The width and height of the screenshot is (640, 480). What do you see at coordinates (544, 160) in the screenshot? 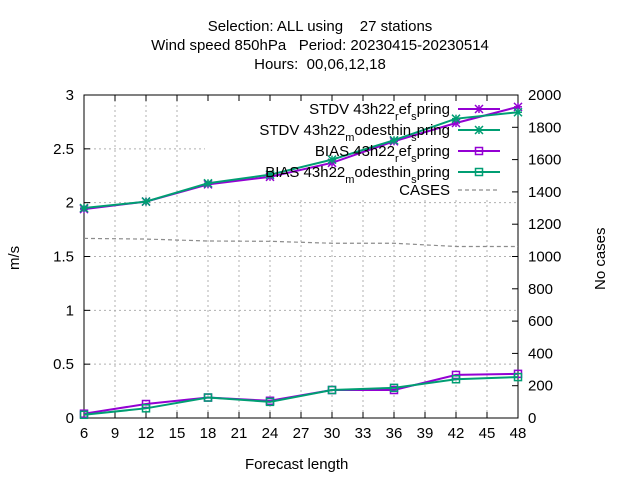
I see `y2-tick-label: 1600` at bounding box center [544, 160].